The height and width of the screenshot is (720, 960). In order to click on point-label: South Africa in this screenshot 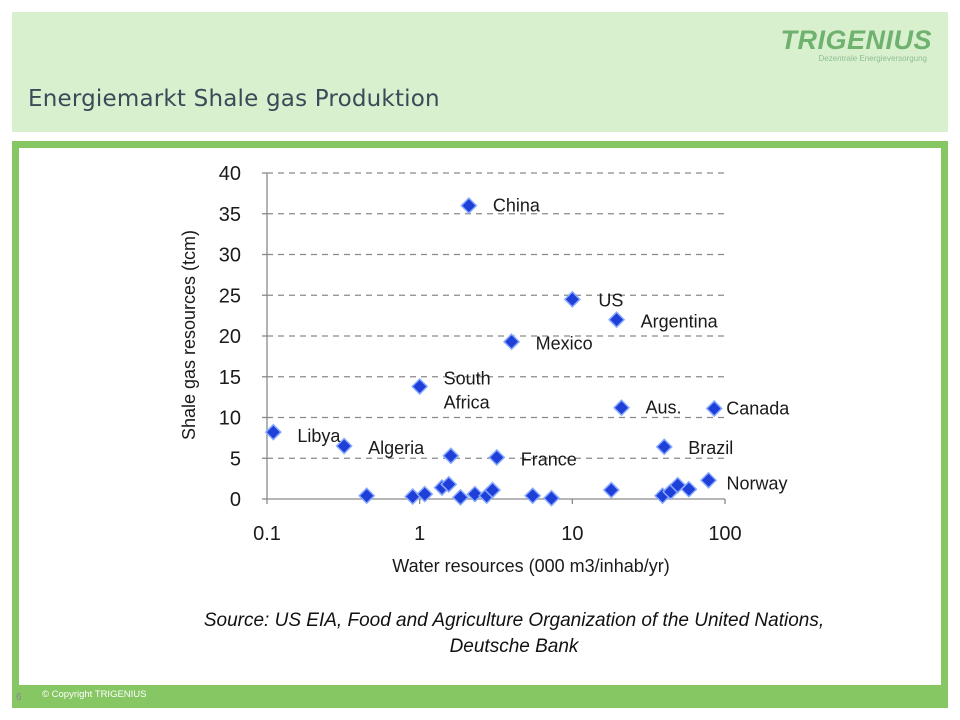, I will do `click(467, 391)`.